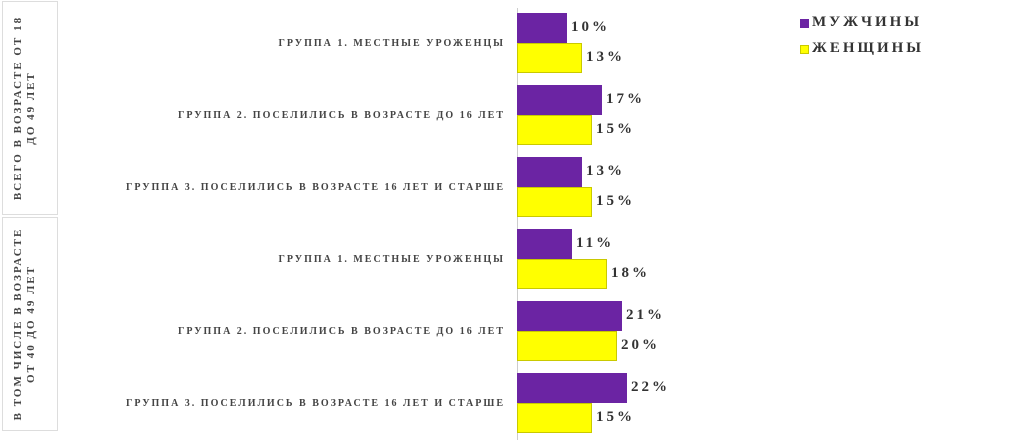 This screenshot has height=445, width=1028. Describe the element at coordinates (630, 273) in the screenshot. I see `value-label: 18%` at that location.